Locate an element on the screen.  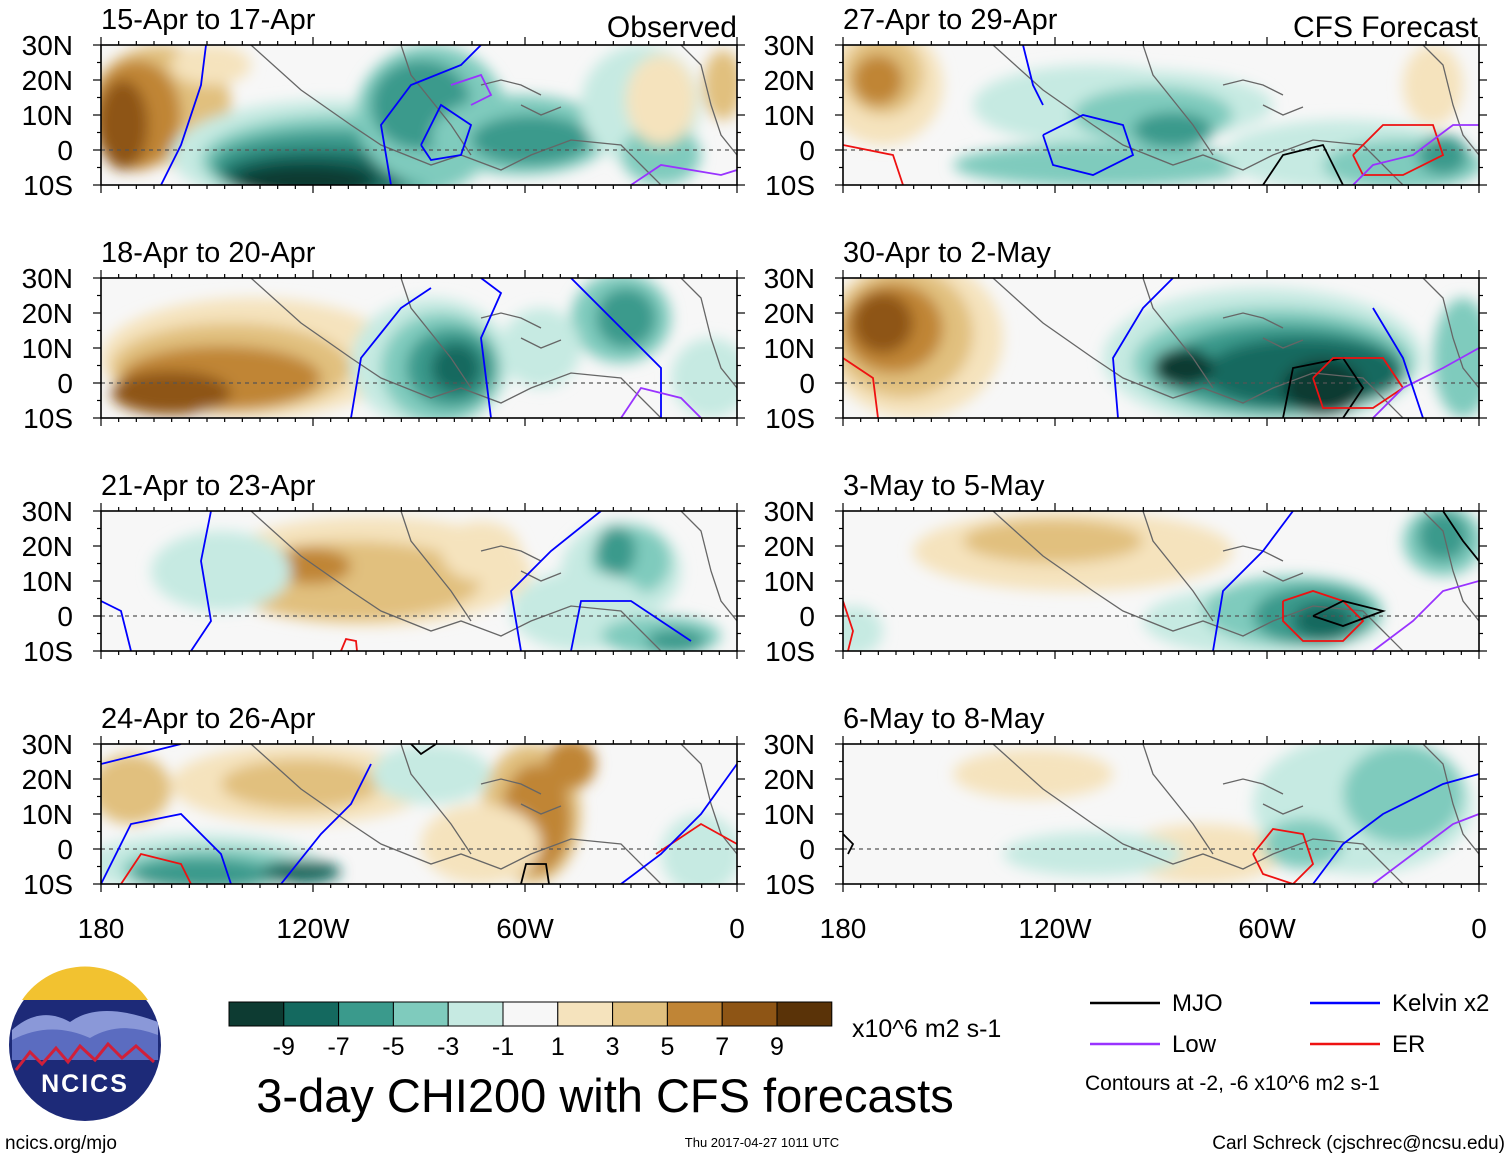
panel-title: 24-Apr to 26-Apr is located at coordinates (208, 719).